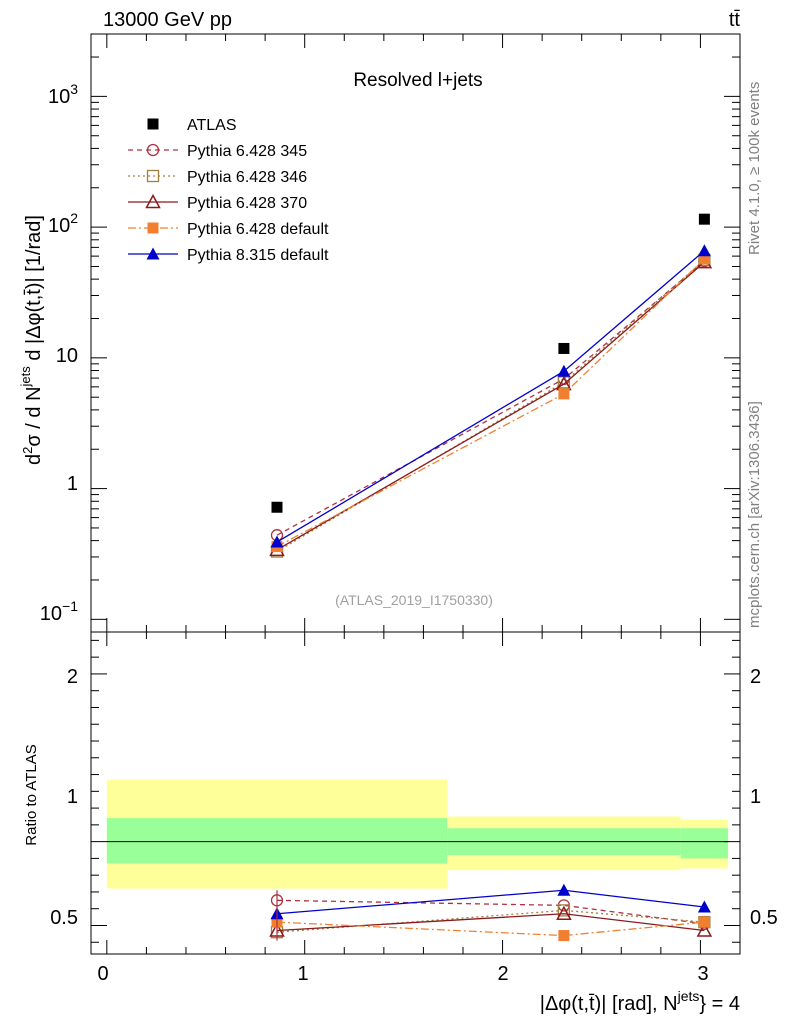 Image resolution: width=786 pixels, height=1024 pixels. What do you see at coordinates (702, 974) in the screenshot?
I see `x-tick-label-3: 3` at bounding box center [702, 974].